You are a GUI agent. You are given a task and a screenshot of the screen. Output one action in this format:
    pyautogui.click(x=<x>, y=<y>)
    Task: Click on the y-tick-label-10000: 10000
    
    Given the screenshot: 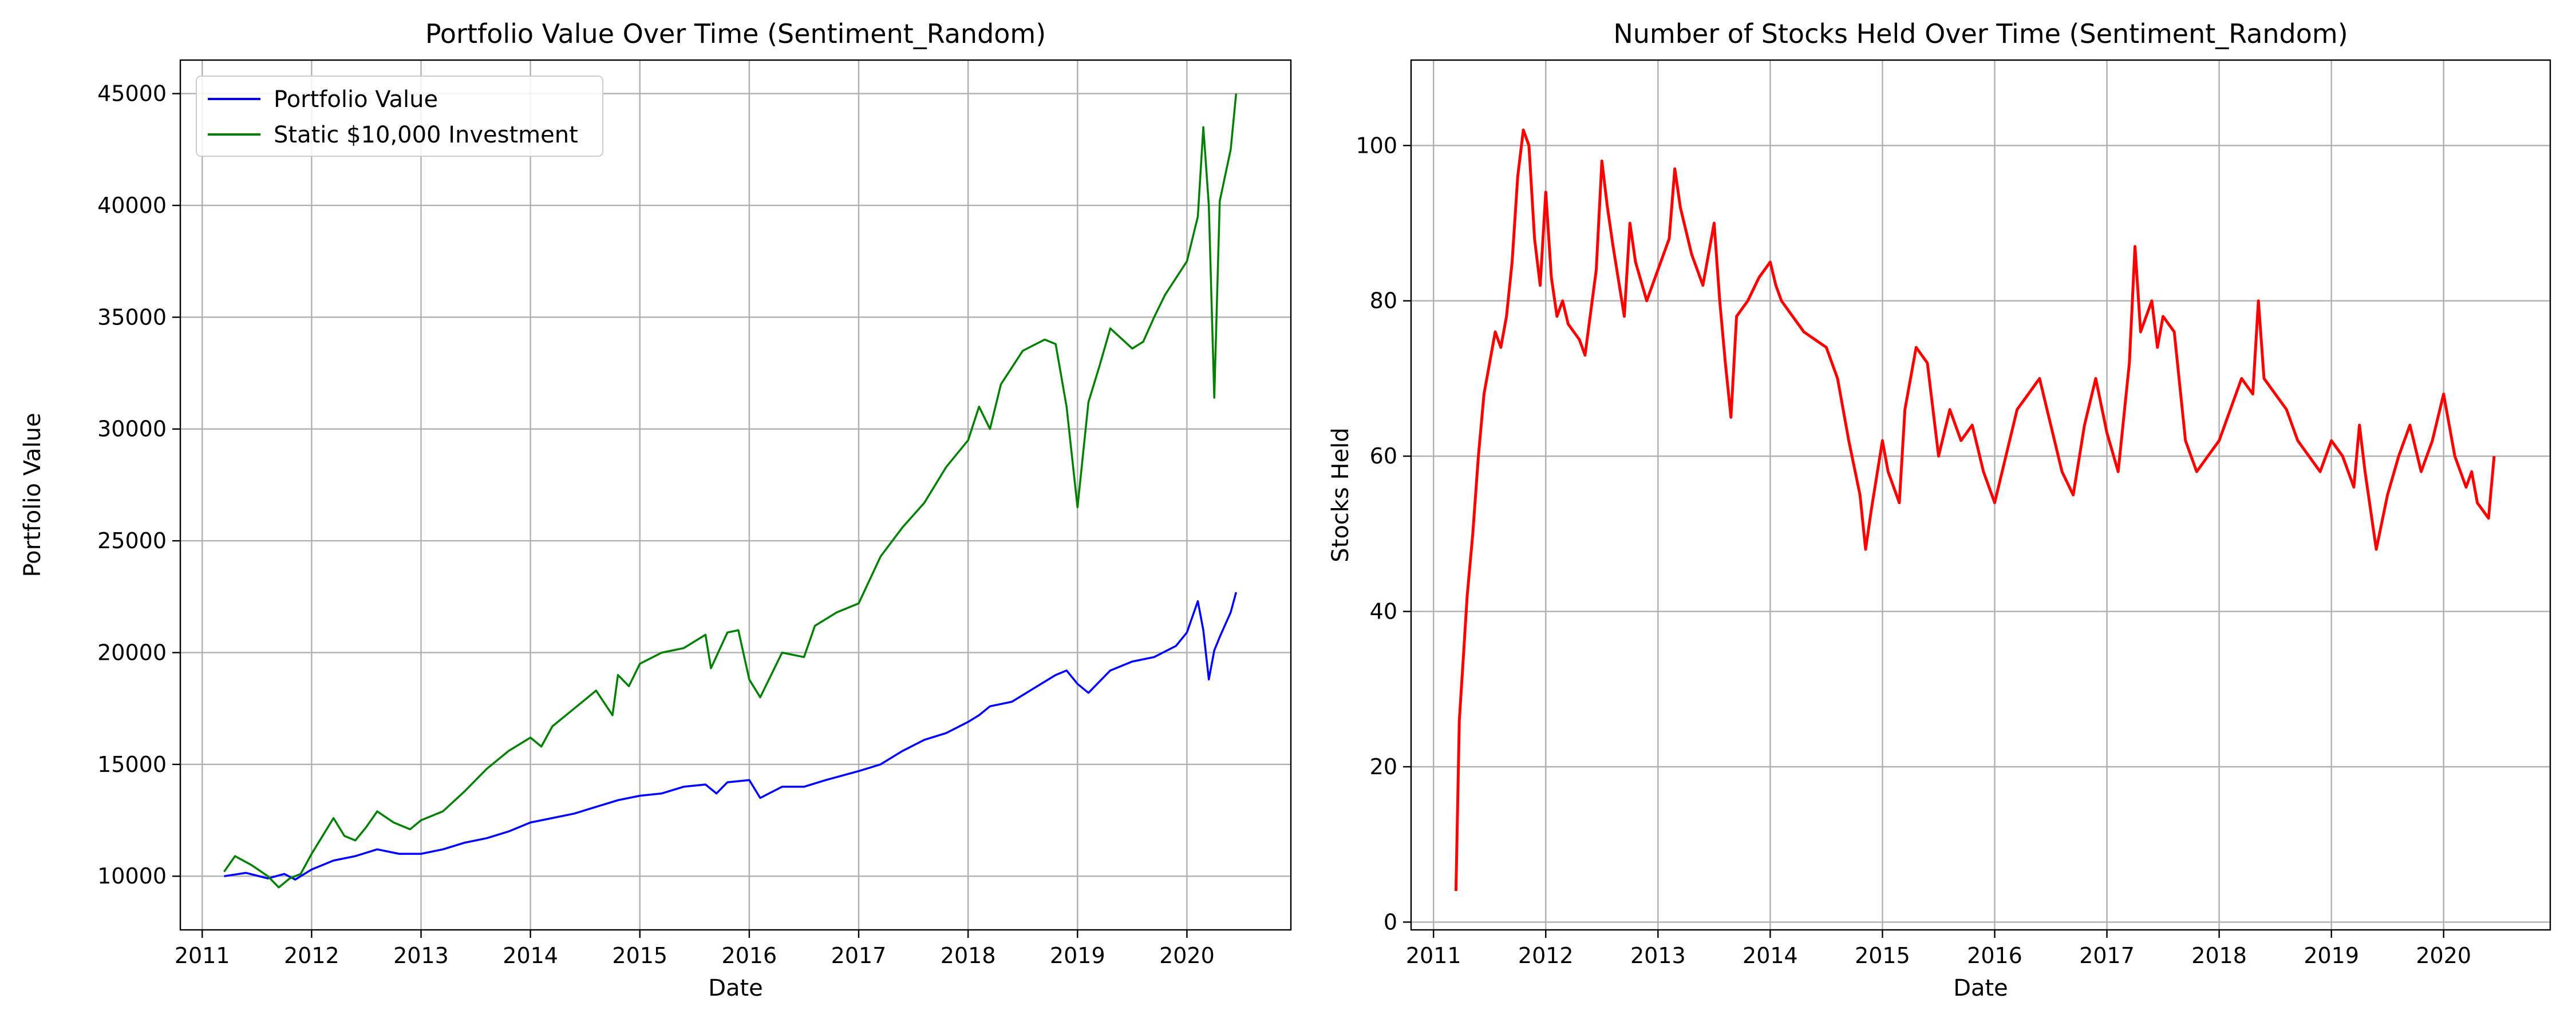 What is the action you would take?
    pyautogui.click(x=132, y=876)
    